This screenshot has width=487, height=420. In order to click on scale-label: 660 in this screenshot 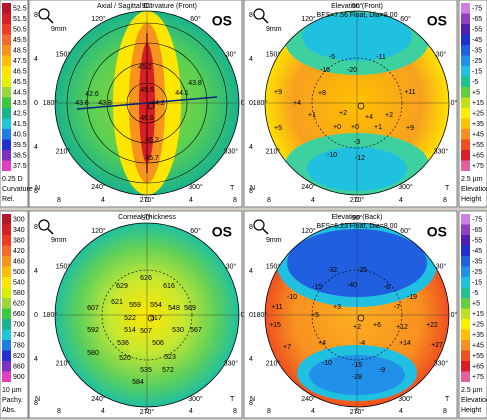, I will do `click(19, 314)`.